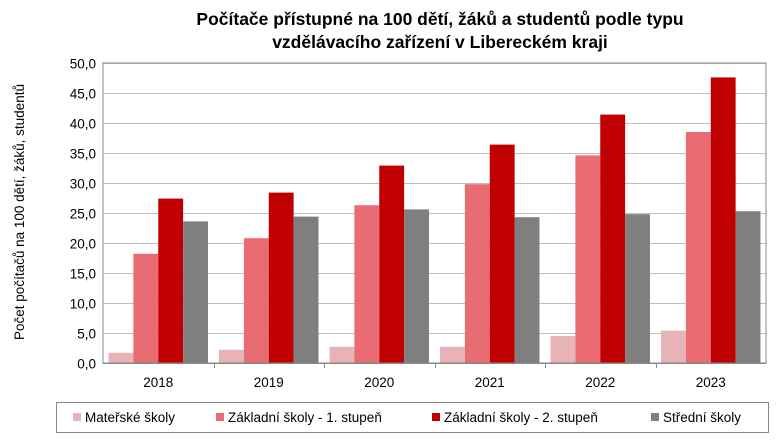 The width and height of the screenshot is (779, 441). What do you see at coordinates (440, 42) in the screenshot?
I see `chart-title-line-2: vzdělávacího zařízení v Libereckém kraji` at bounding box center [440, 42].